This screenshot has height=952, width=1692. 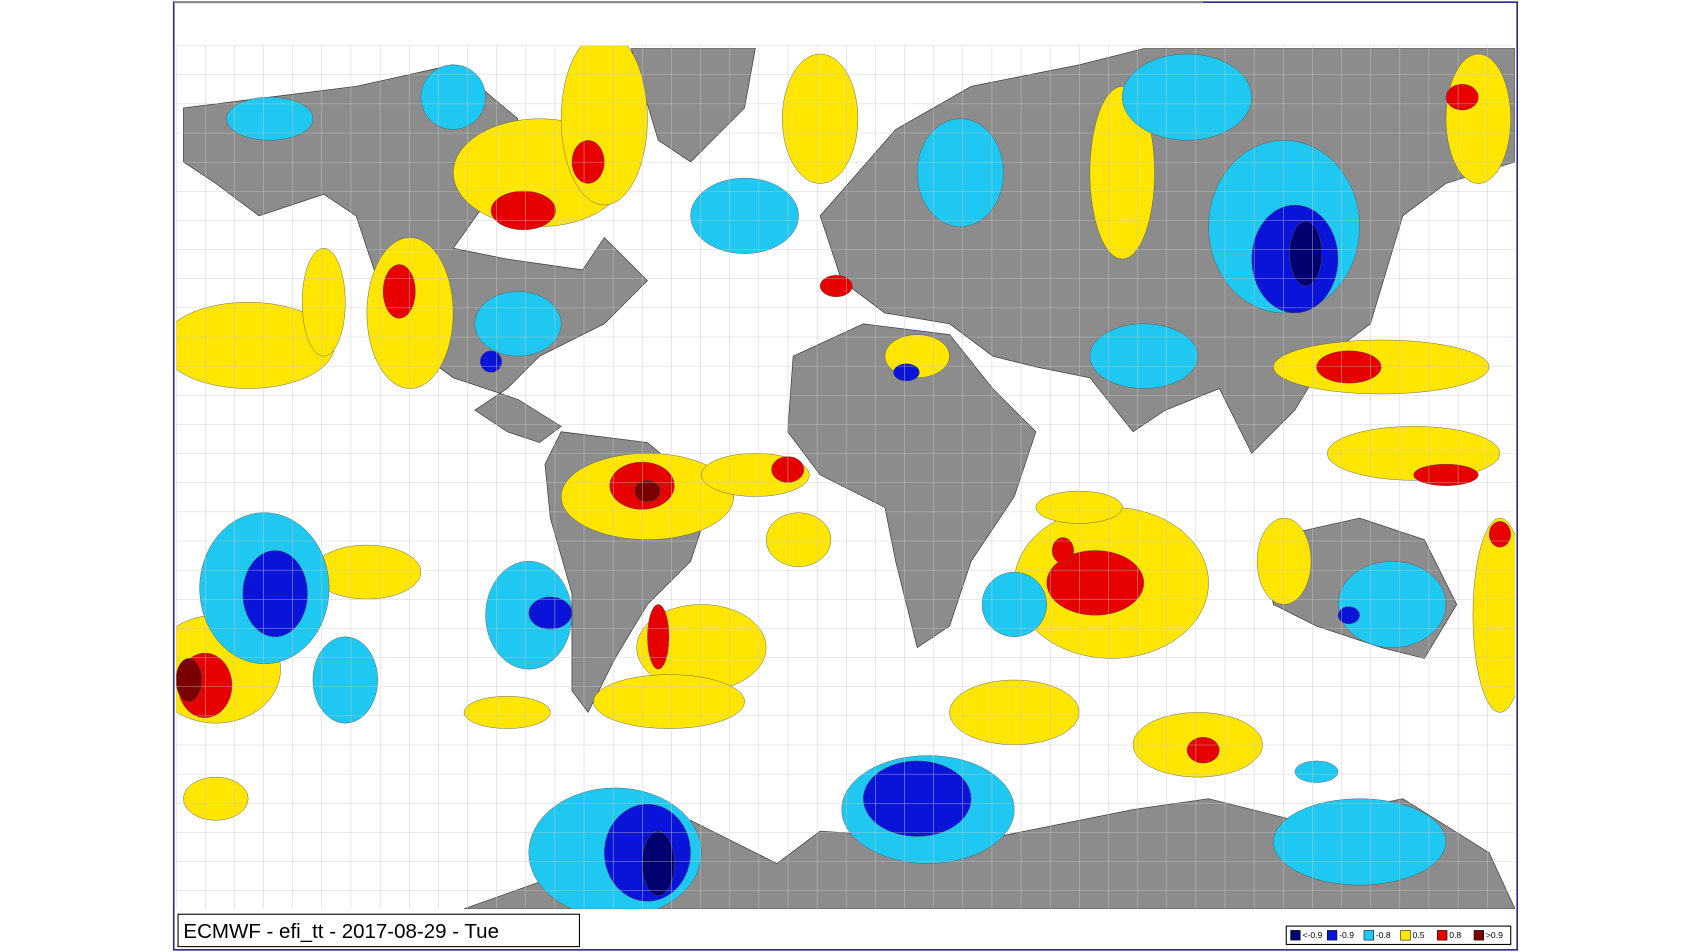 I want to click on legend: <-0.9 -0.9 -0.8 0.5 0.8 >0.9, so click(x=1398, y=935).